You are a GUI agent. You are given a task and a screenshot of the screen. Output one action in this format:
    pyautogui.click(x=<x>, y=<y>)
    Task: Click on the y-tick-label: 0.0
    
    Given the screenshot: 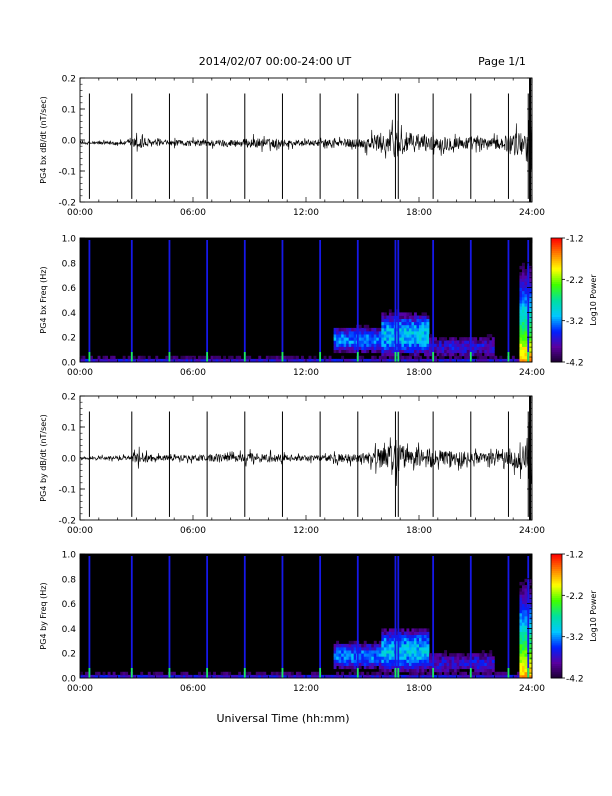 What is the action you would take?
    pyautogui.click(x=69, y=142)
    